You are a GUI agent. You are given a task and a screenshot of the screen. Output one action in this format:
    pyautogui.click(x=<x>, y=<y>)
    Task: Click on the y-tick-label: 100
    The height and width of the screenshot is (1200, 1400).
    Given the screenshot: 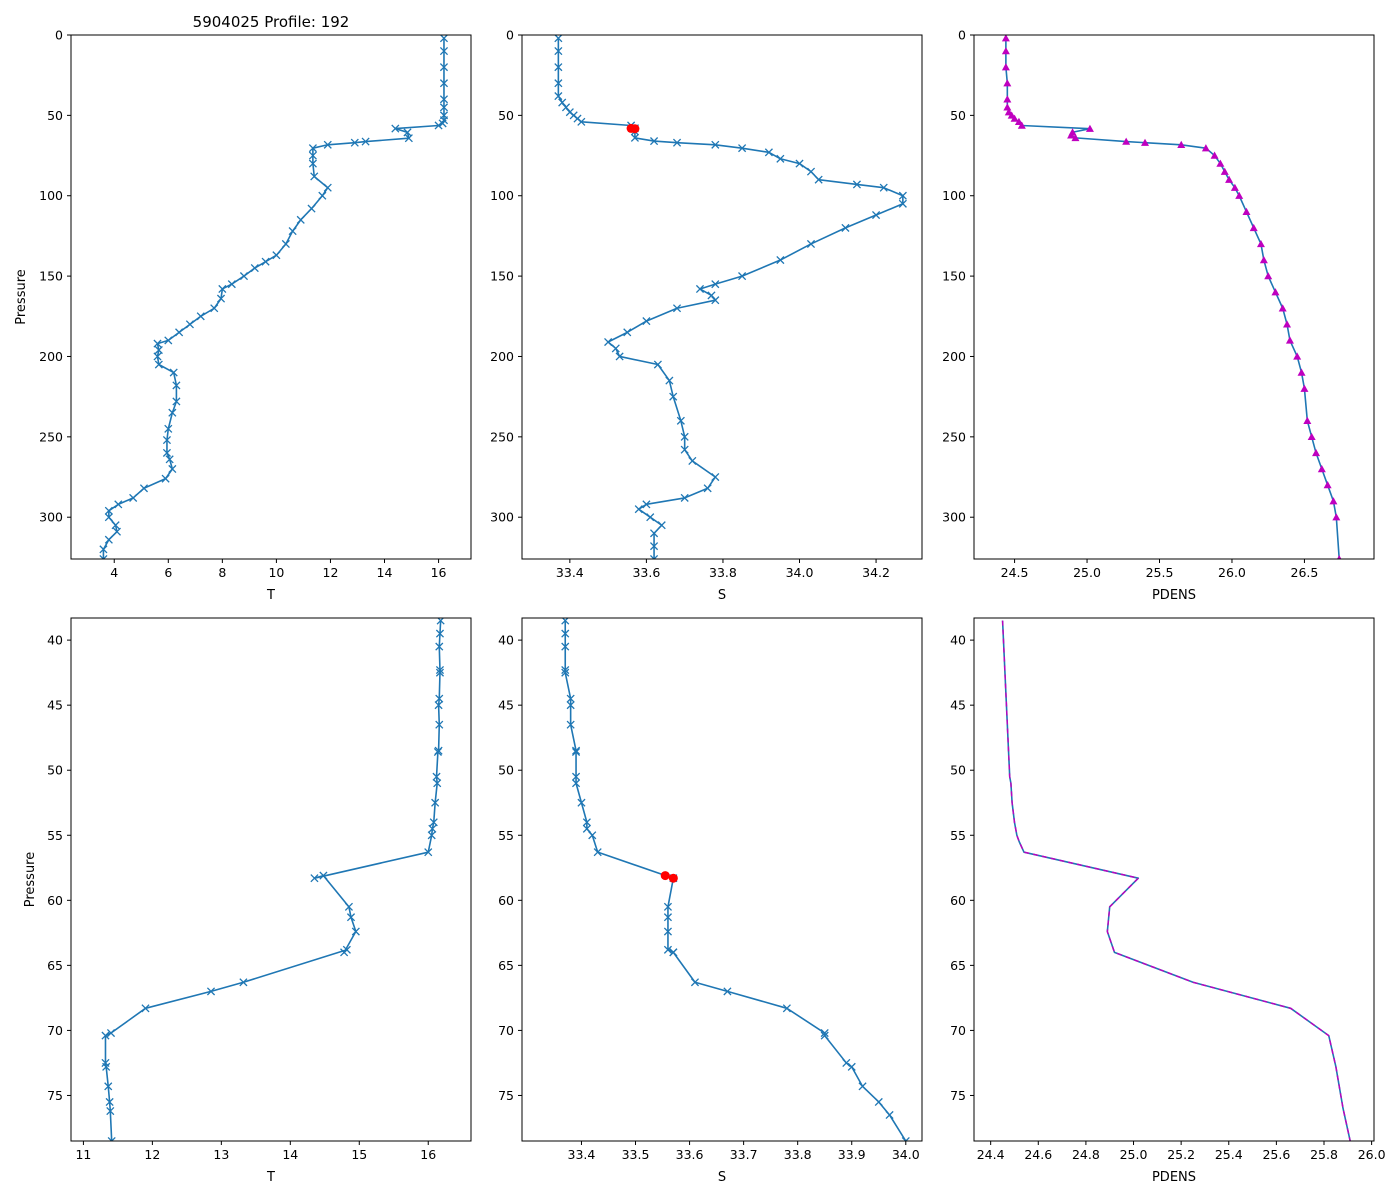 What is the action you would take?
    pyautogui.click(x=954, y=195)
    